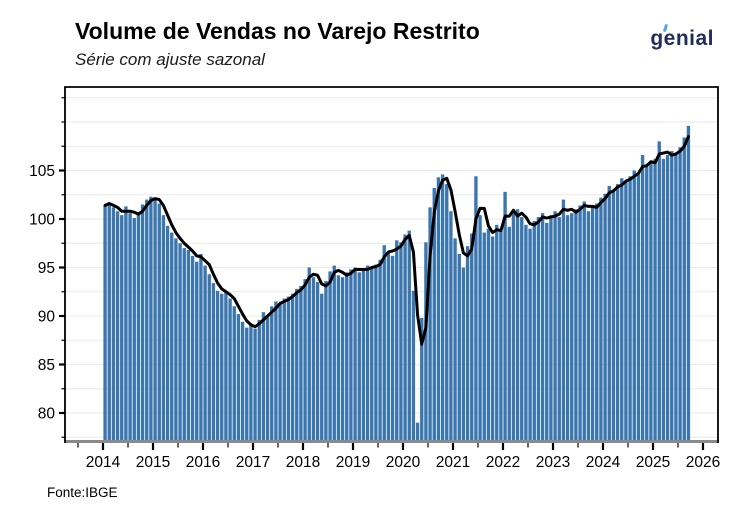 The width and height of the screenshot is (744, 531). I want to click on x-axis-label: 2023, so click(553, 462).